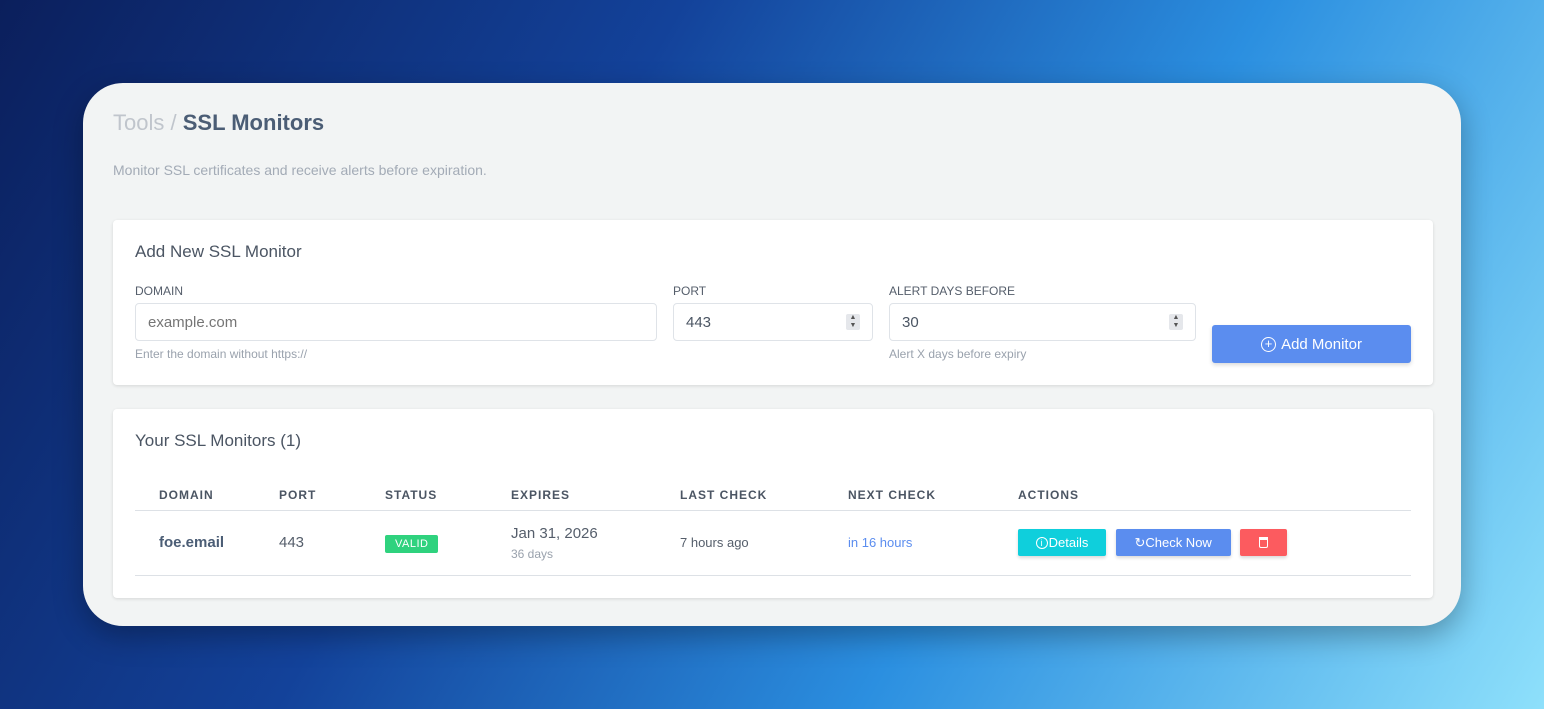 The width and height of the screenshot is (1544, 709). I want to click on details-button: i Details, so click(1062, 542).